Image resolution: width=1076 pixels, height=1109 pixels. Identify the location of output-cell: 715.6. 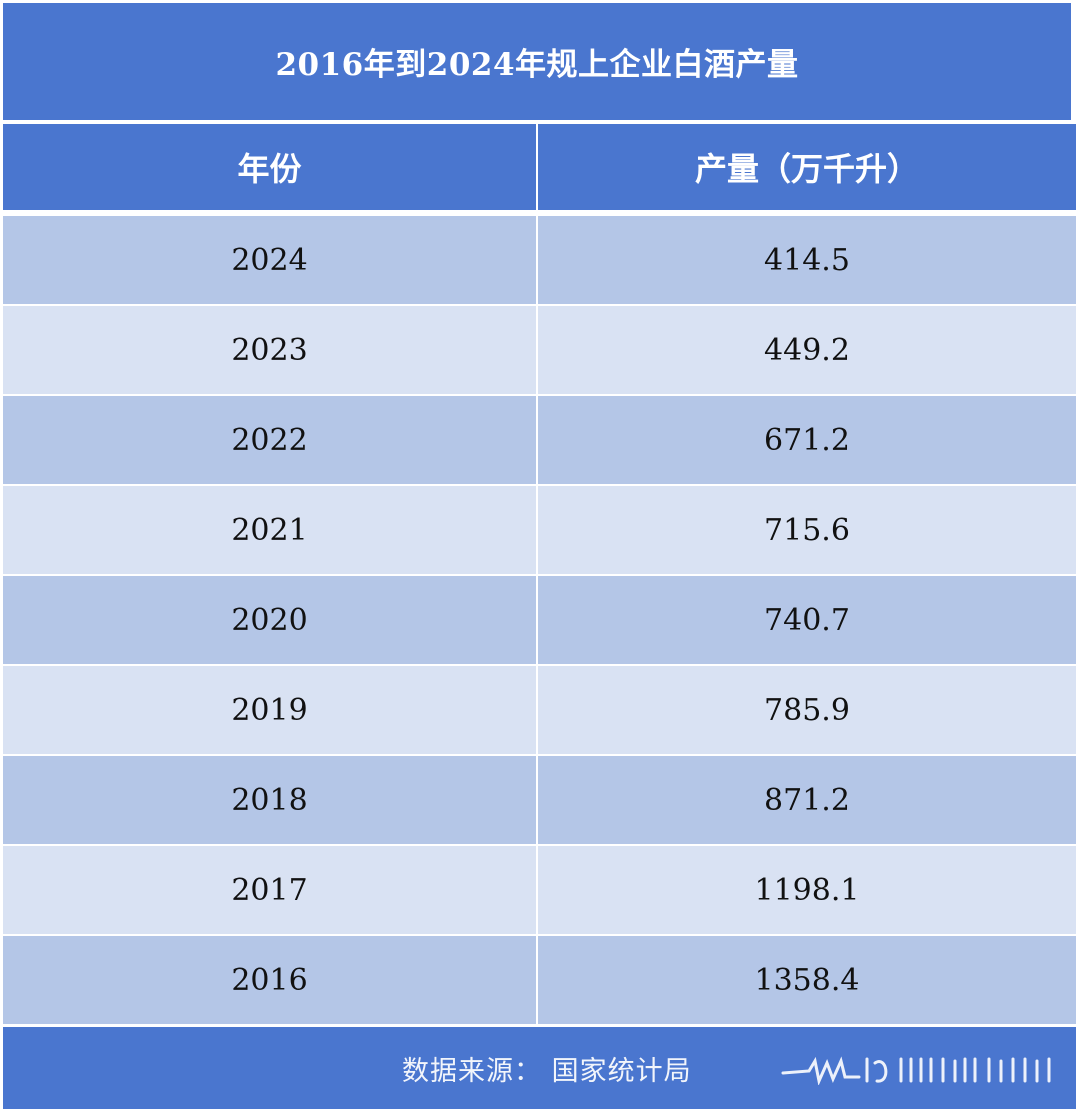
(807, 530).